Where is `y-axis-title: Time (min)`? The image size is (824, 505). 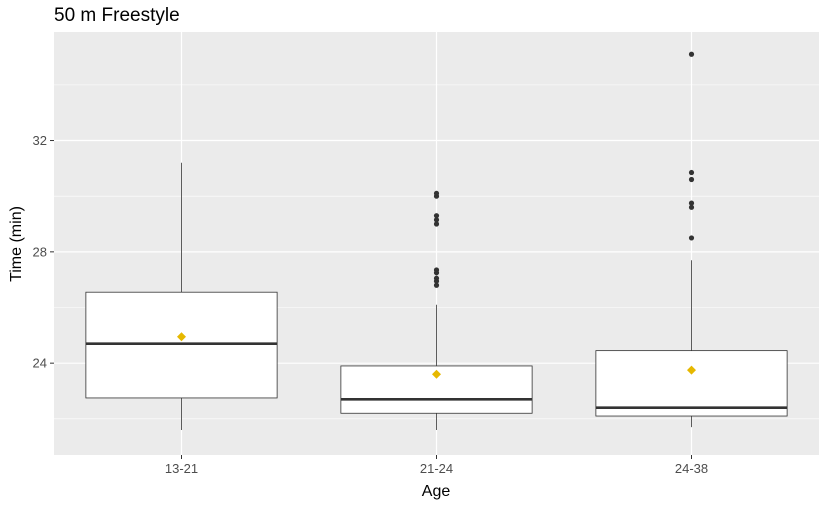 y-axis-title: Time (min) is located at coordinates (16, 244).